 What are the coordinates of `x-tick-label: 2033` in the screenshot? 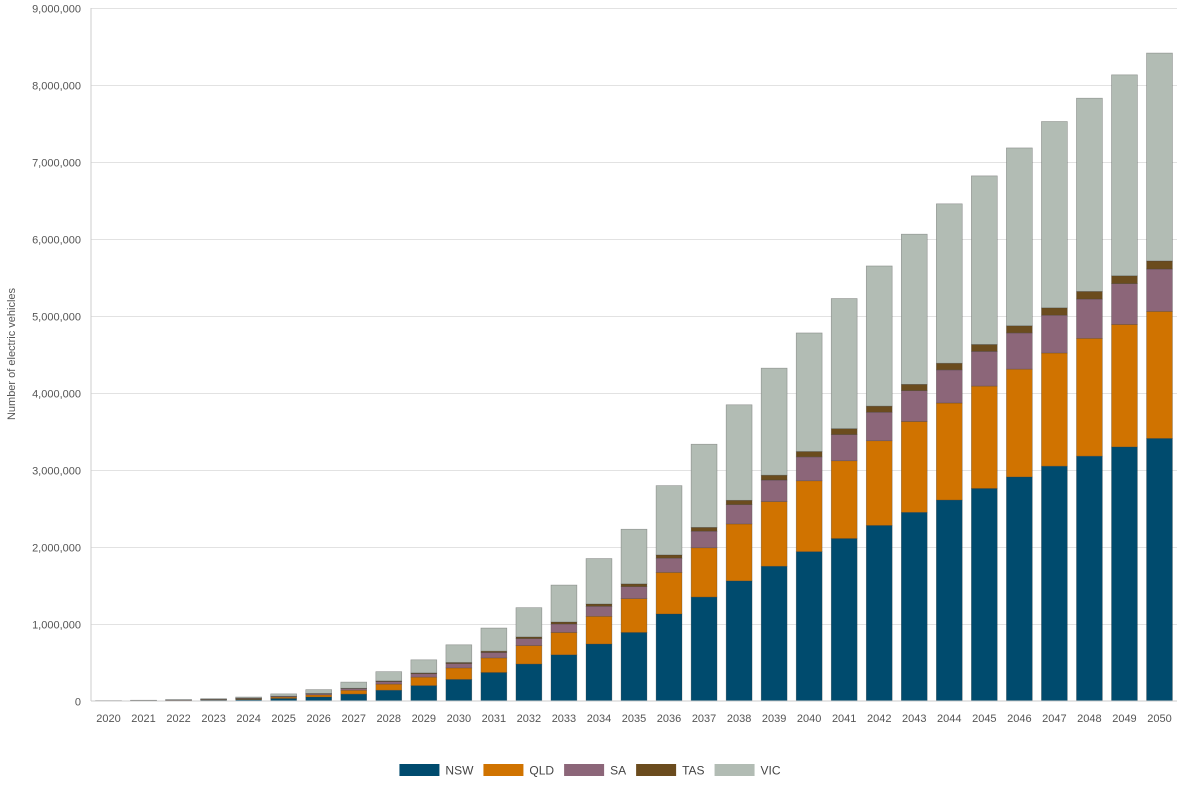 It's located at (564, 719).